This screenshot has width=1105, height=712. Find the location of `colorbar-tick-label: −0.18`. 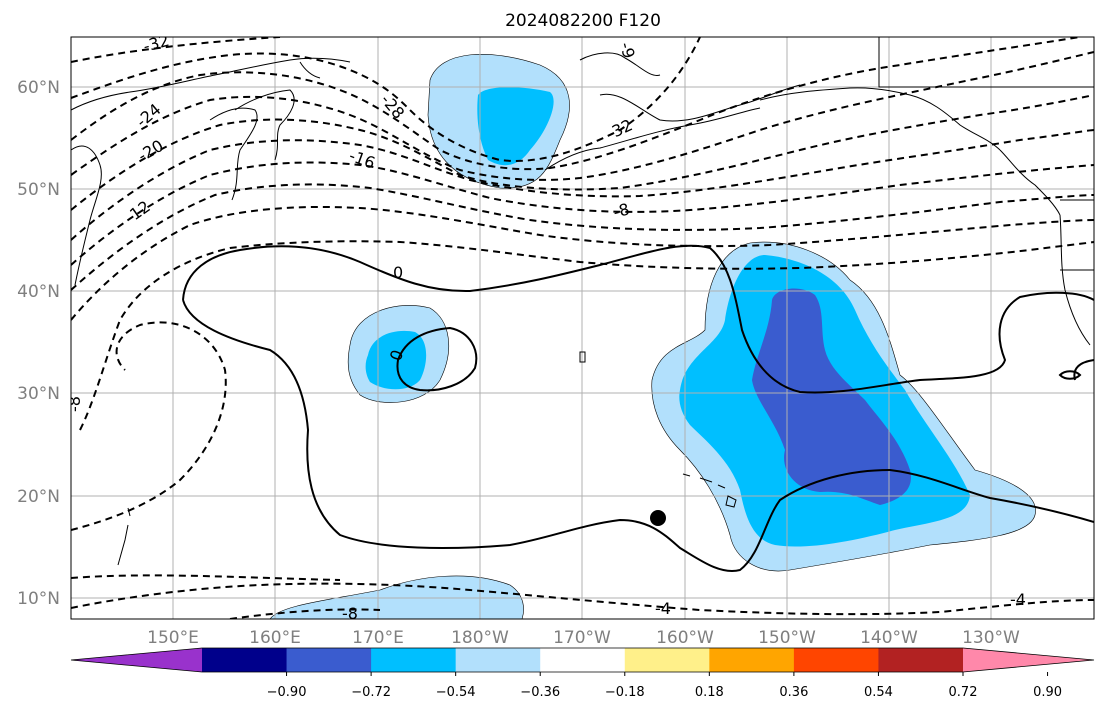

colorbar-tick-label: −0.18 is located at coordinates (625, 692).